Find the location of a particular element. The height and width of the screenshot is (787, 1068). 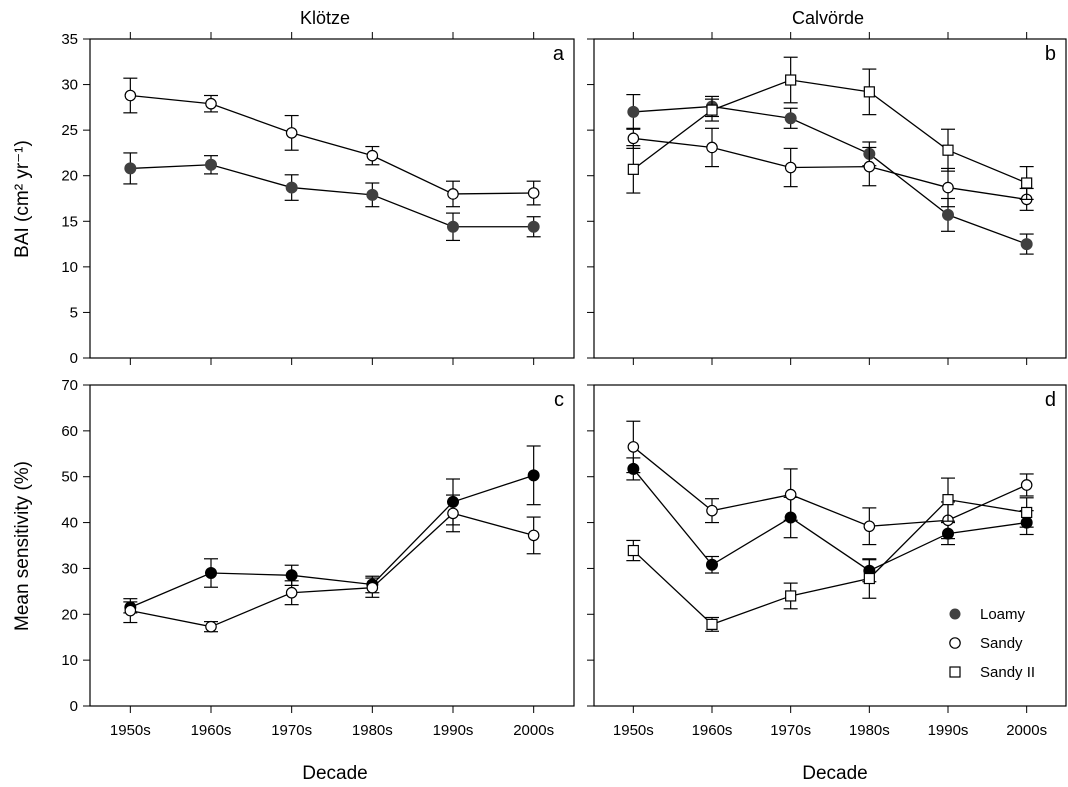

legend-label: Loamy is located at coordinates (1003, 614).